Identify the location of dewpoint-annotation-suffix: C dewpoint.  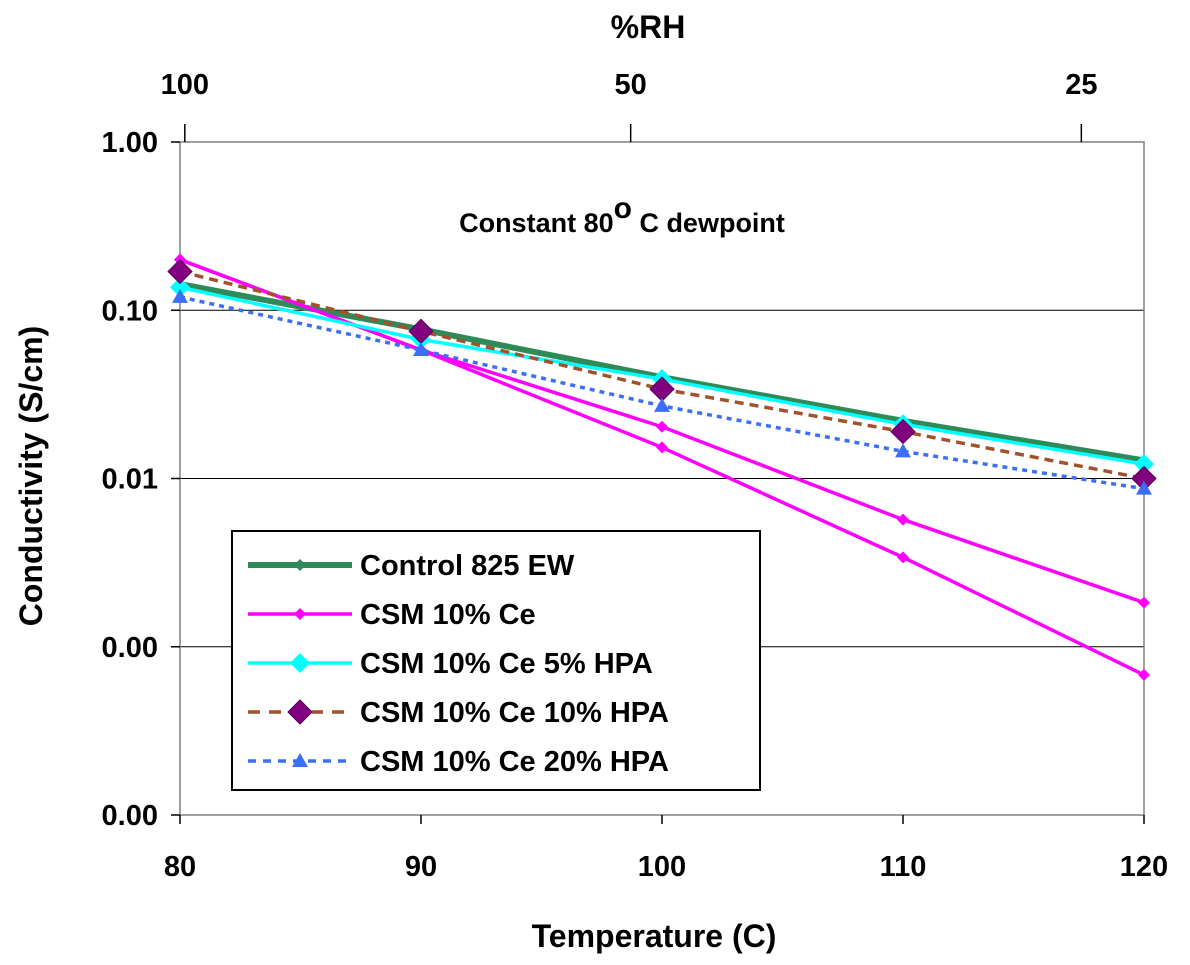
(708, 223).